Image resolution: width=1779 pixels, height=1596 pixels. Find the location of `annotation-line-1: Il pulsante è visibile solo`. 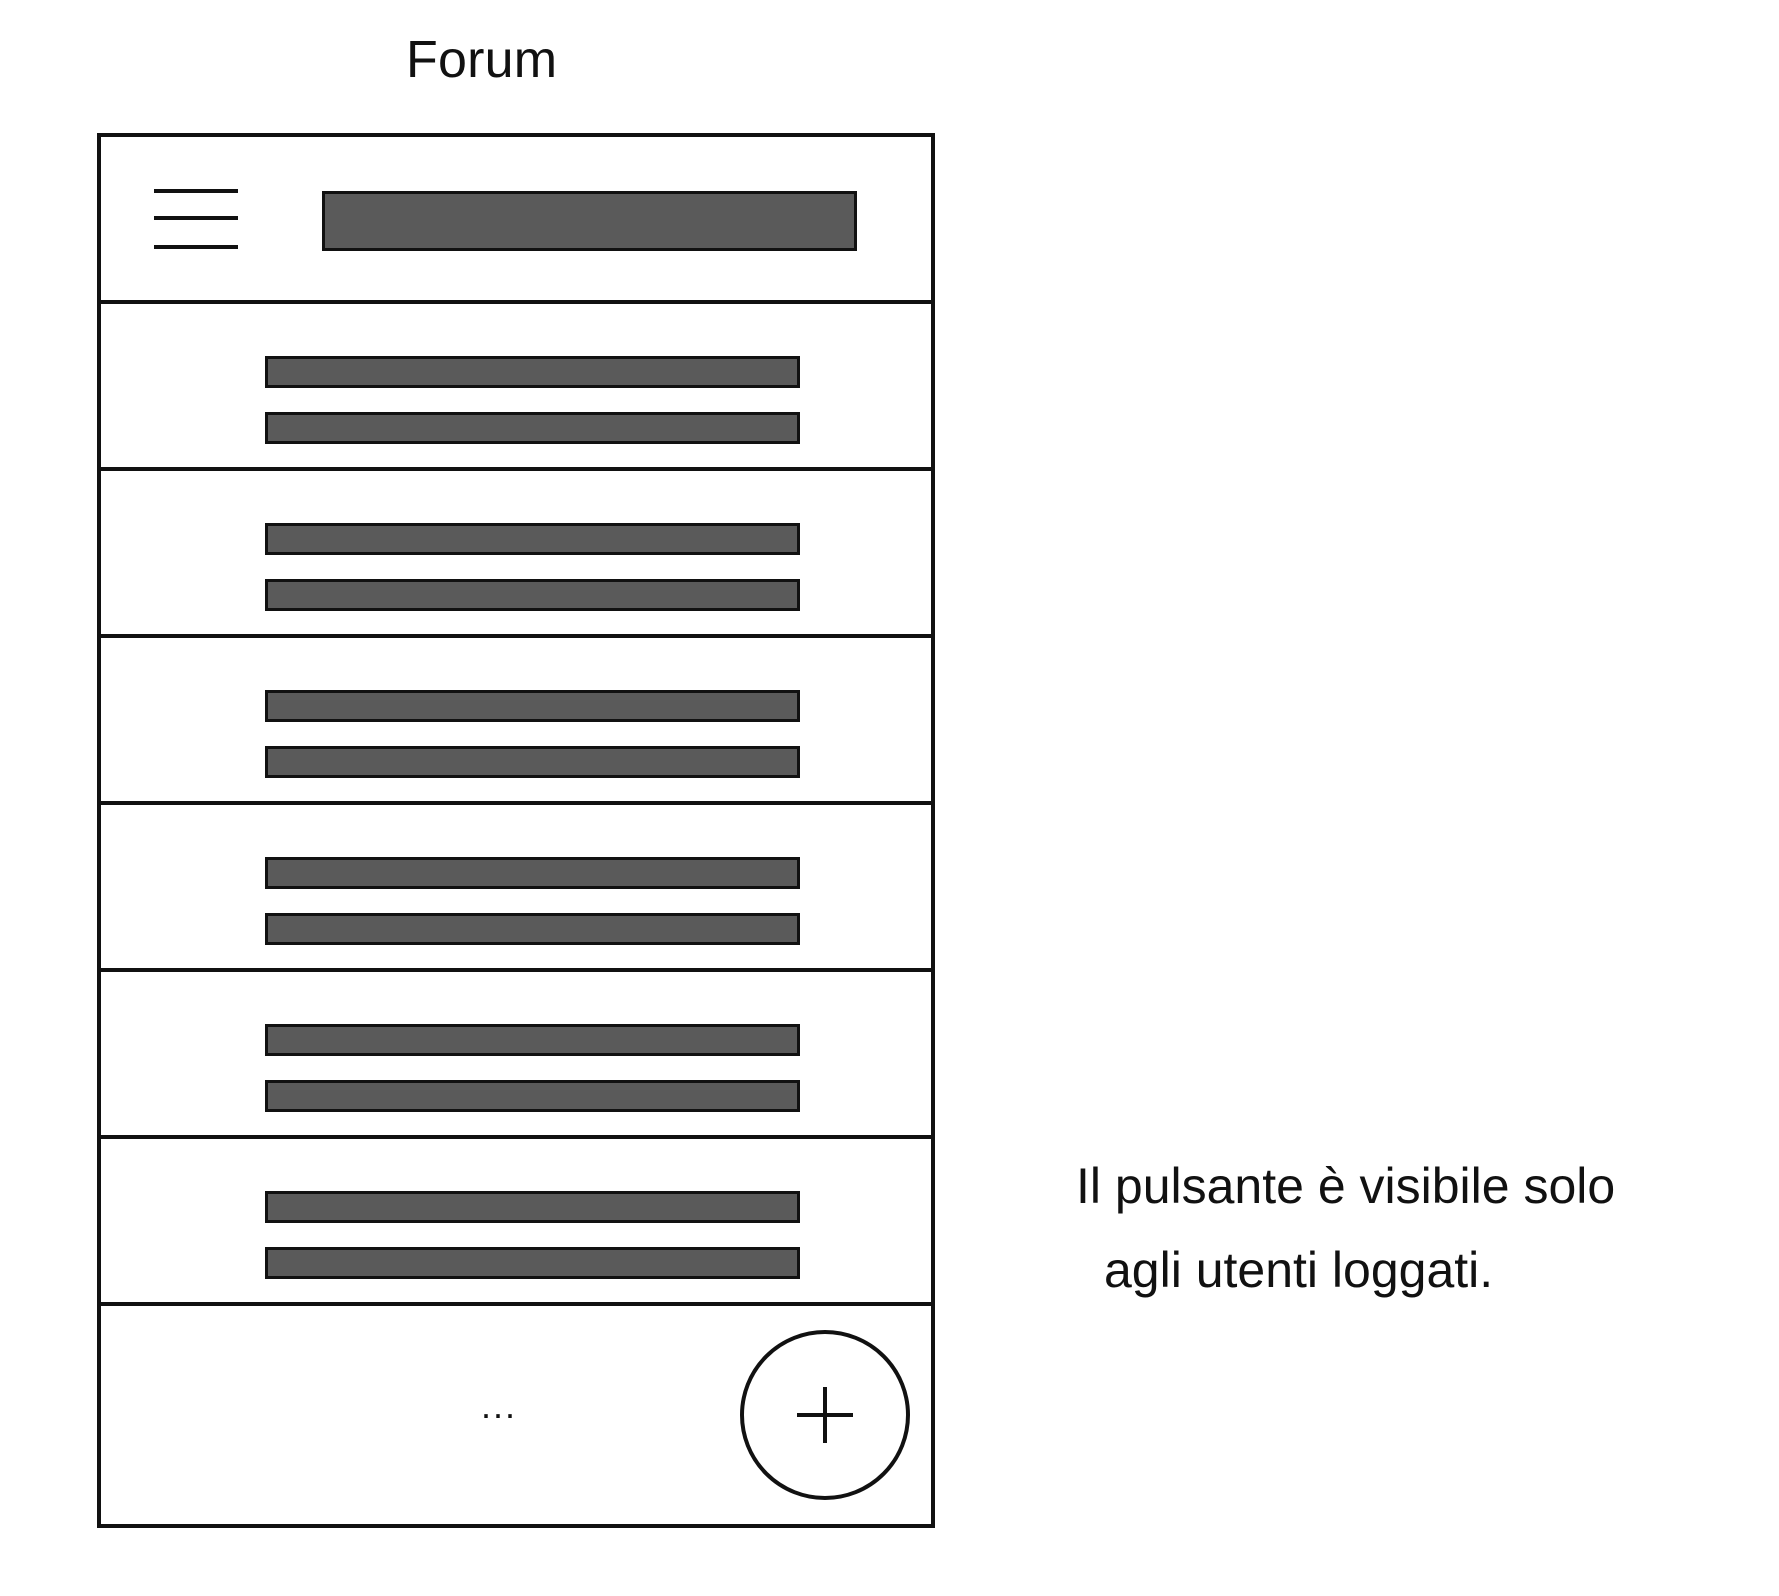

annotation-line-1: Il pulsante è visibile solo is located at coordinates (1346, 1186).